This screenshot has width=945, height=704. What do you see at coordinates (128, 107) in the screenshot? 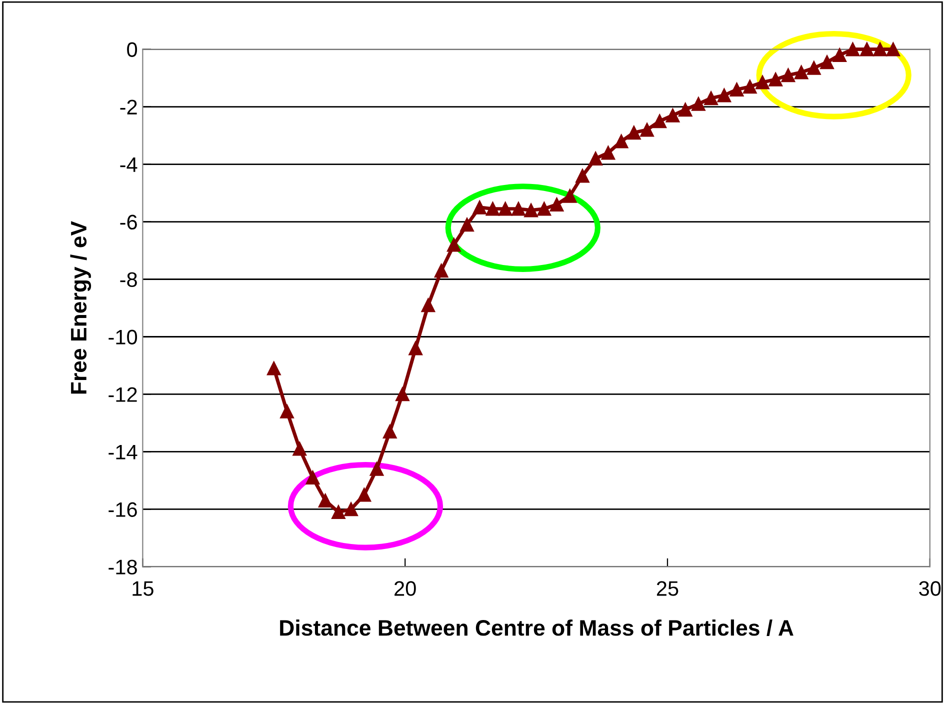
I see `y-tick-label: -2` at bounding box center [128, 107].